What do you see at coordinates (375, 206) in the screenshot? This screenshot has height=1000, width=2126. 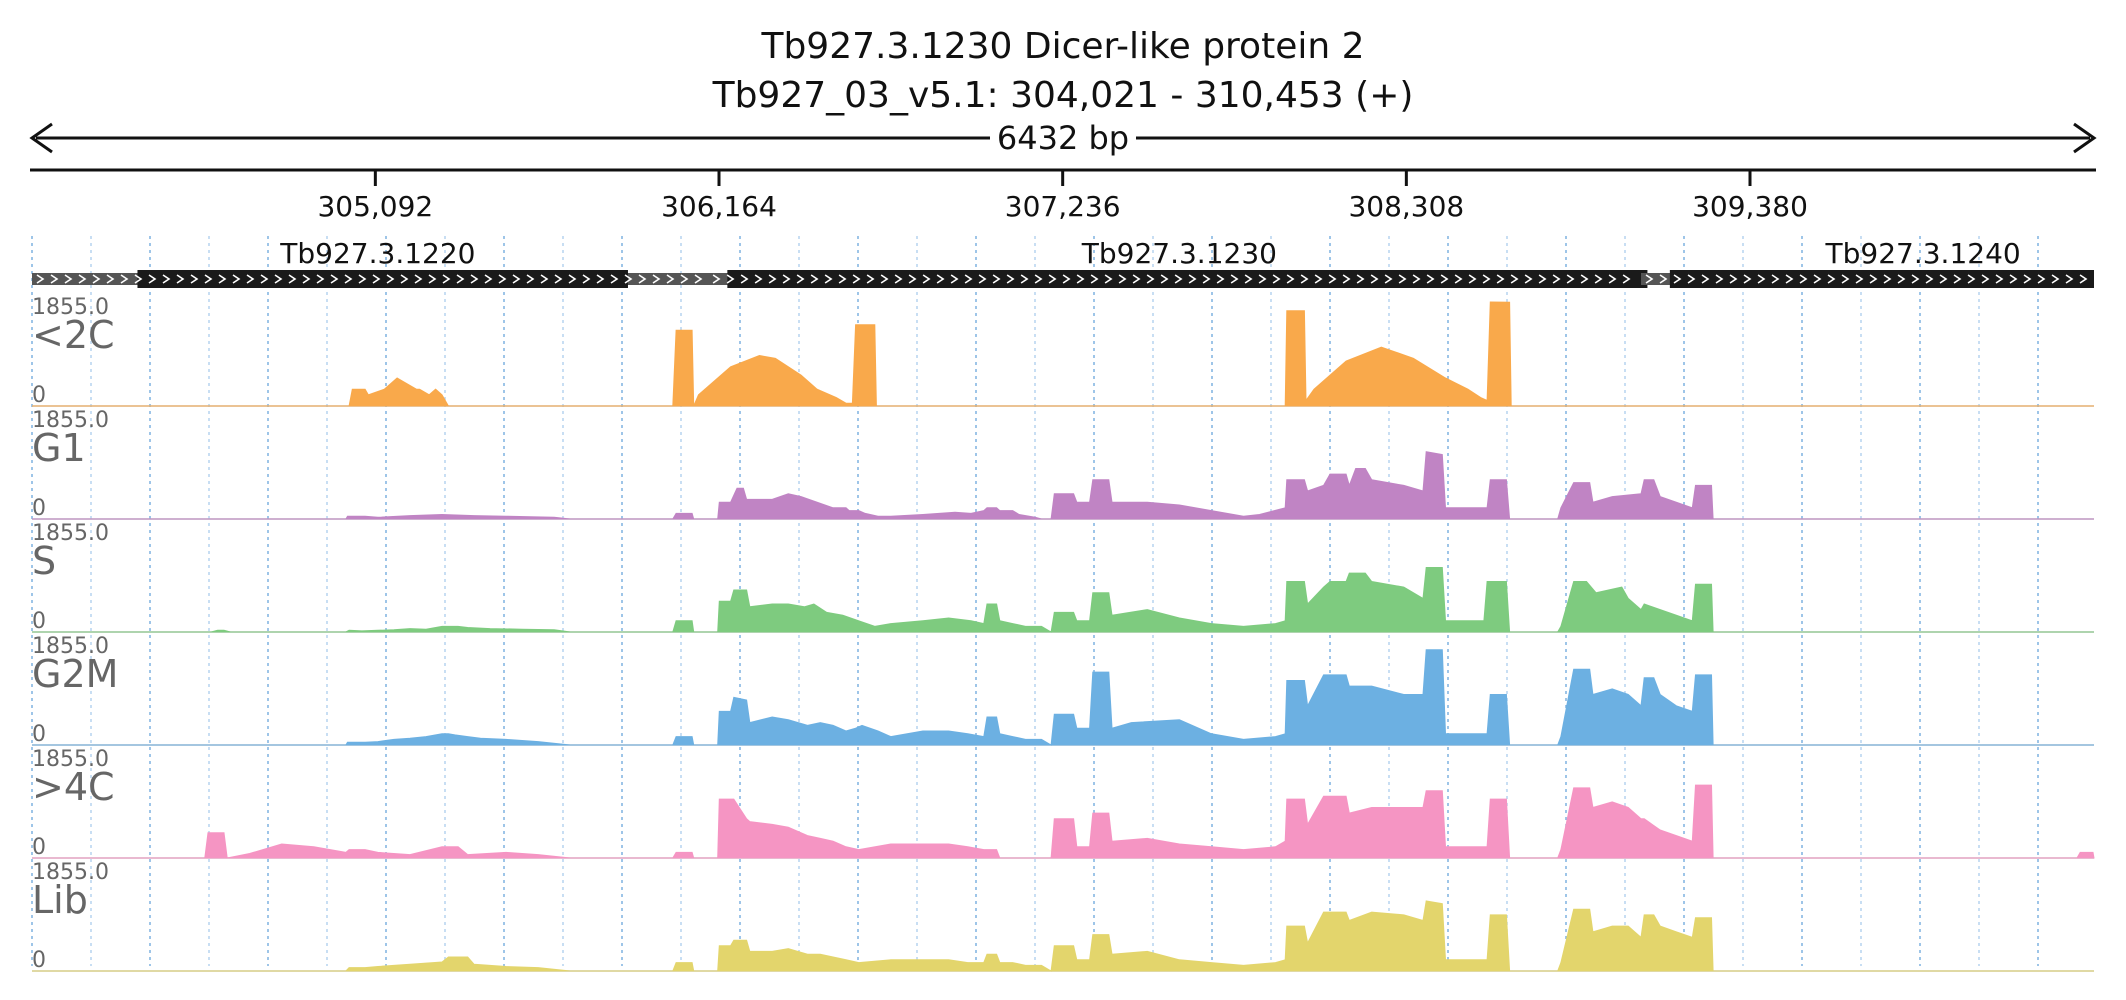 I see `x-tick-label-0: 305,092` at bounding box center [375, 206].